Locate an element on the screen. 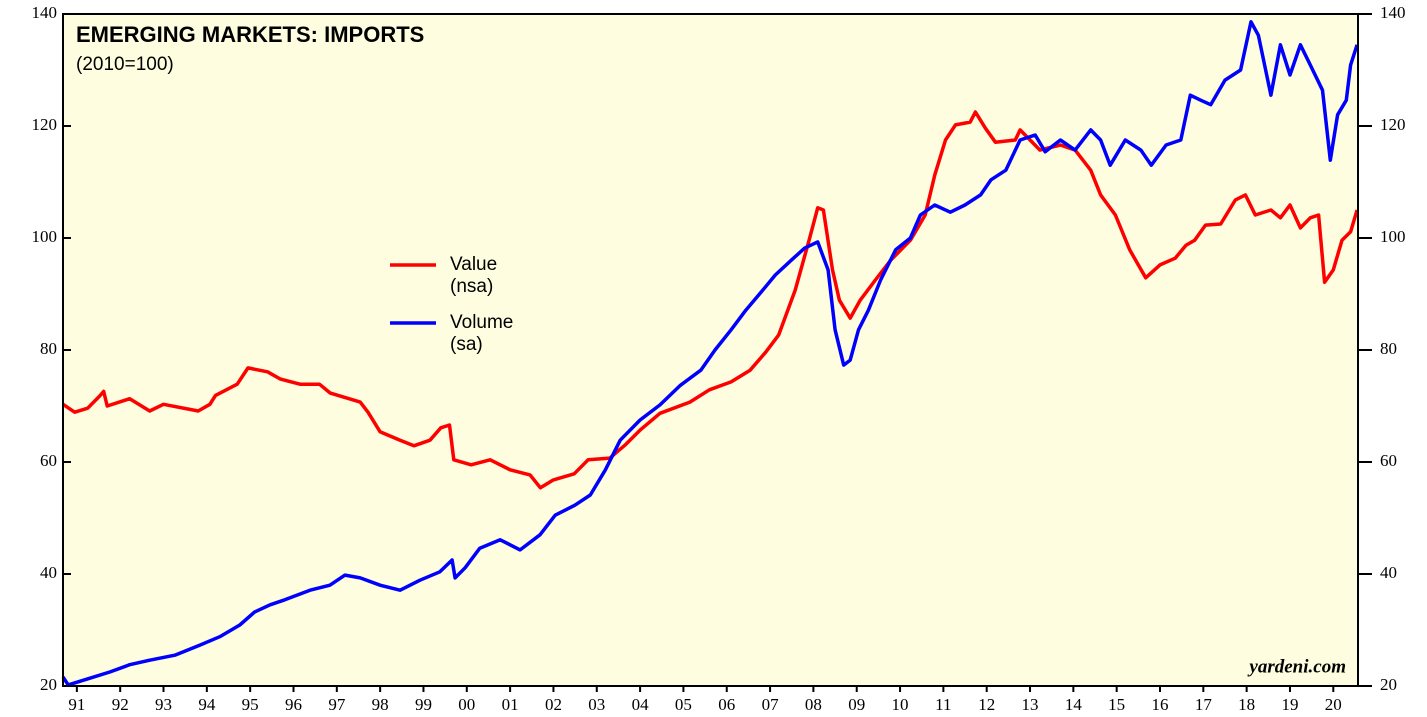  x-tick-label: 10 is located at coordinates (900, 704).